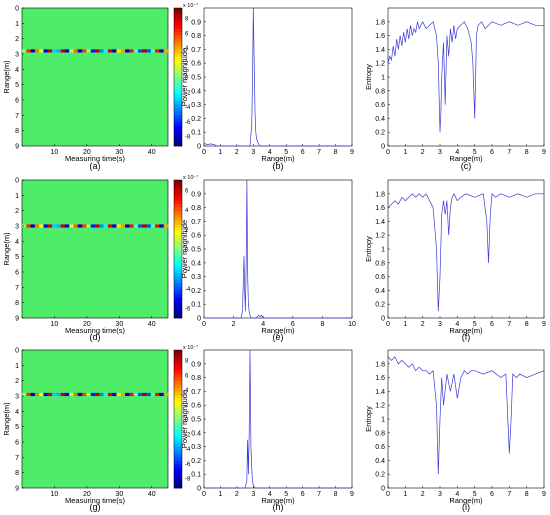 The image size is (550, 515). I want to click on y-tick-label: 0.7, so click(196, 222).